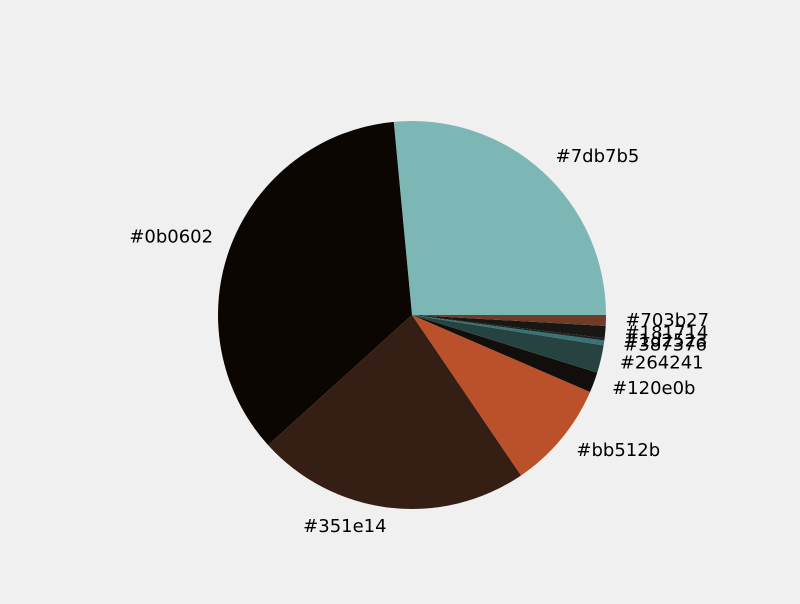  What do you see at coordinates (653, 388) in the screenshot?
I see `pie-label-120e0b: #120e0b` at bounding box center [653, 388].